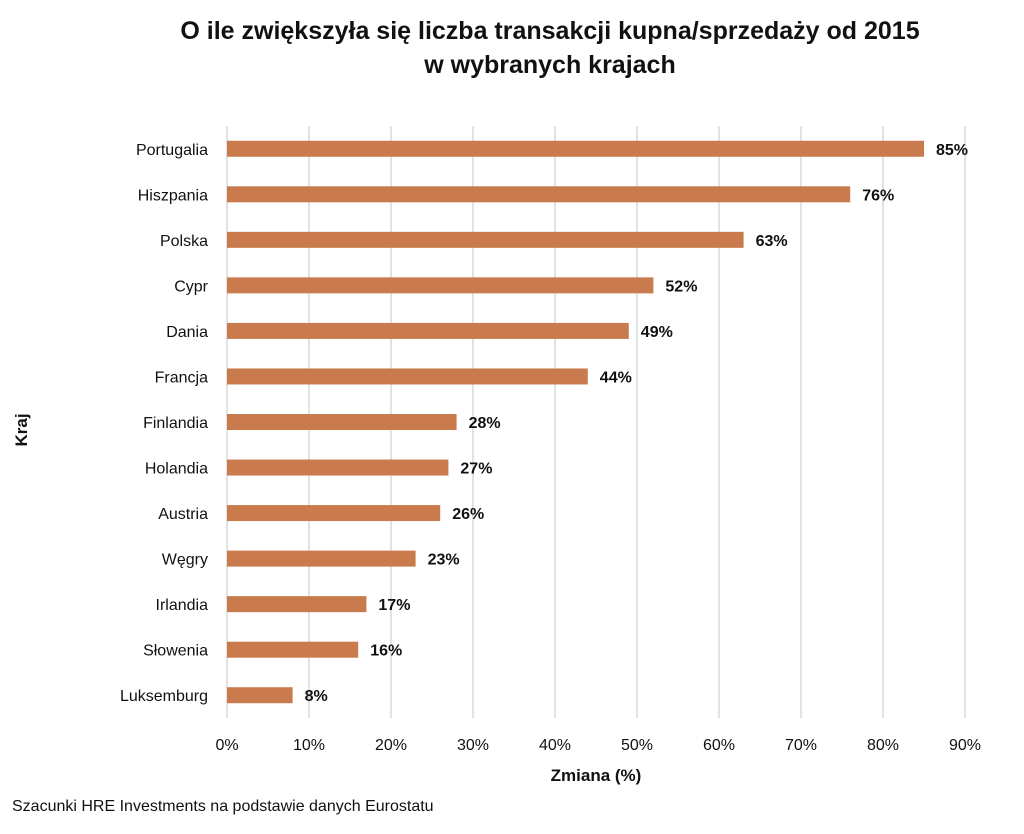 This screenshot has height=834, width=1024. Describe the element at coordinates (657, 332) in the screenshot. I see `data-label: 49%` at that location.